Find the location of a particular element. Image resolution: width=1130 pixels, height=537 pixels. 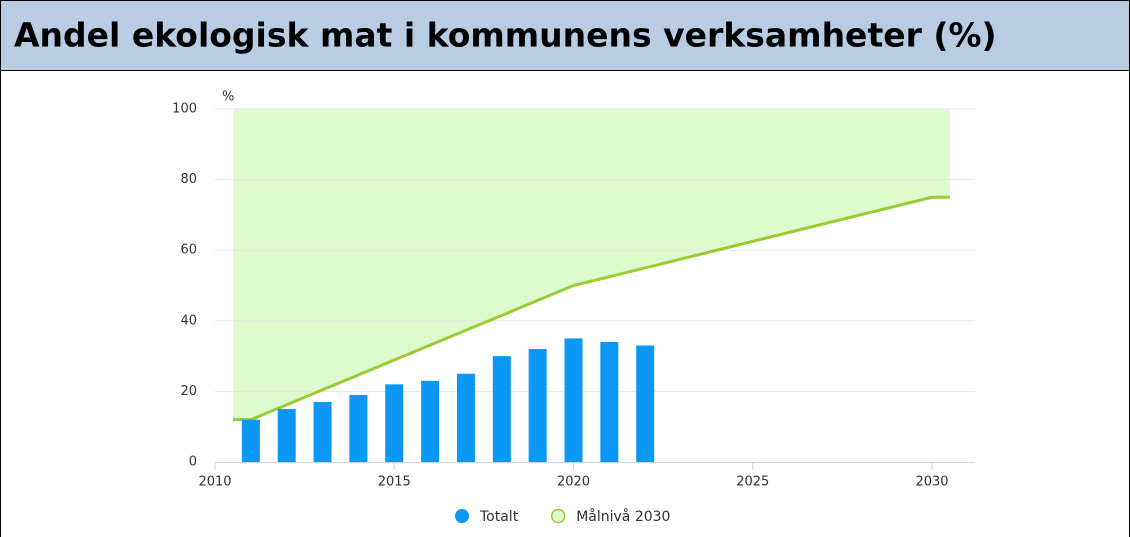

y-tick-label: 0 is located at coordinates (193, 462).